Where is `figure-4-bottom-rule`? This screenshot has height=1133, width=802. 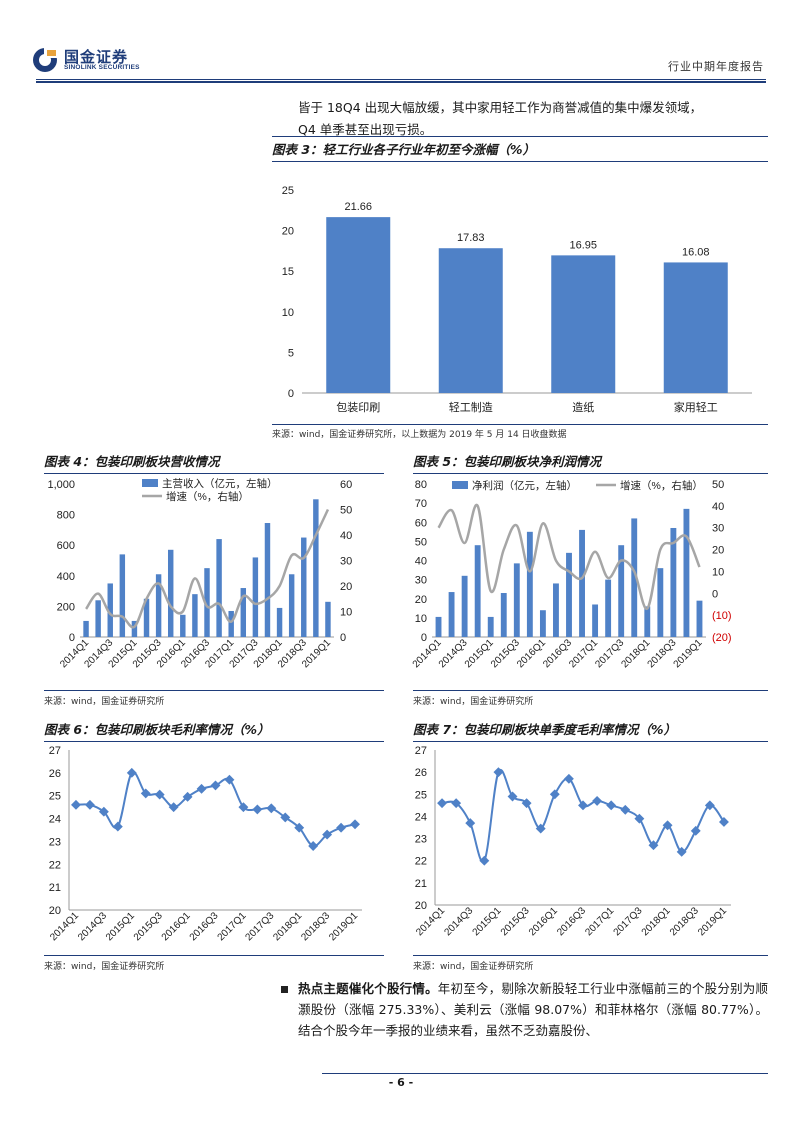
figure-4-bottom-rule is located at coordinates (214, 690).